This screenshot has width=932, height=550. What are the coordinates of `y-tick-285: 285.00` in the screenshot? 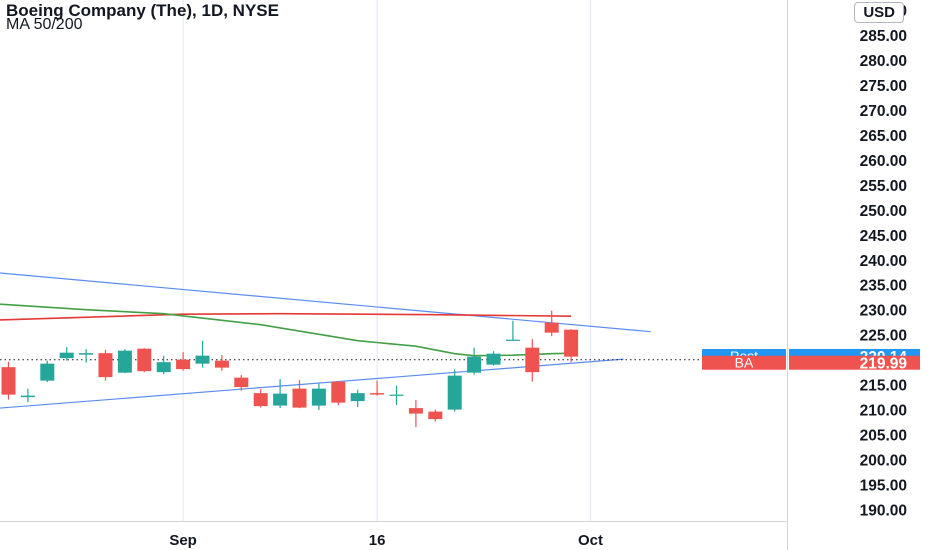 It's located at (883, 36).